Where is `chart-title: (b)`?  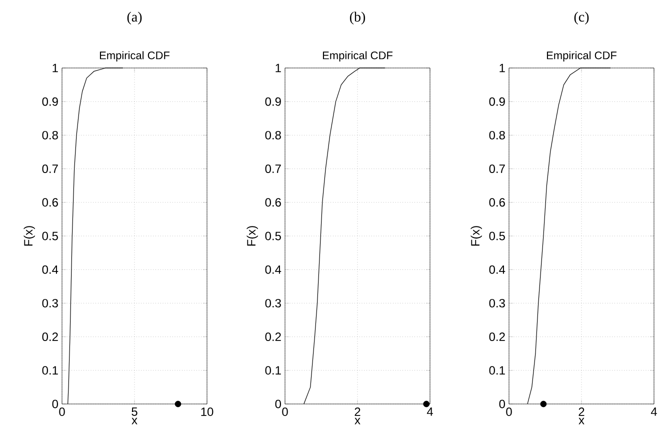
chart-title: (b) is located at coordinates (358, 18).